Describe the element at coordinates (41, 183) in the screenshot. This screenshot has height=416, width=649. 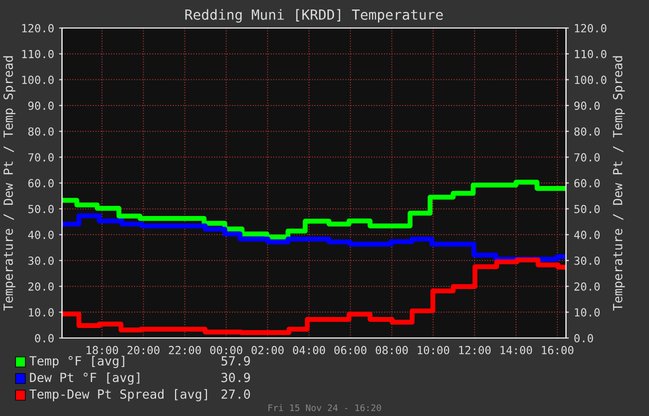
I see `y-tick-label: 60.0` at that location.